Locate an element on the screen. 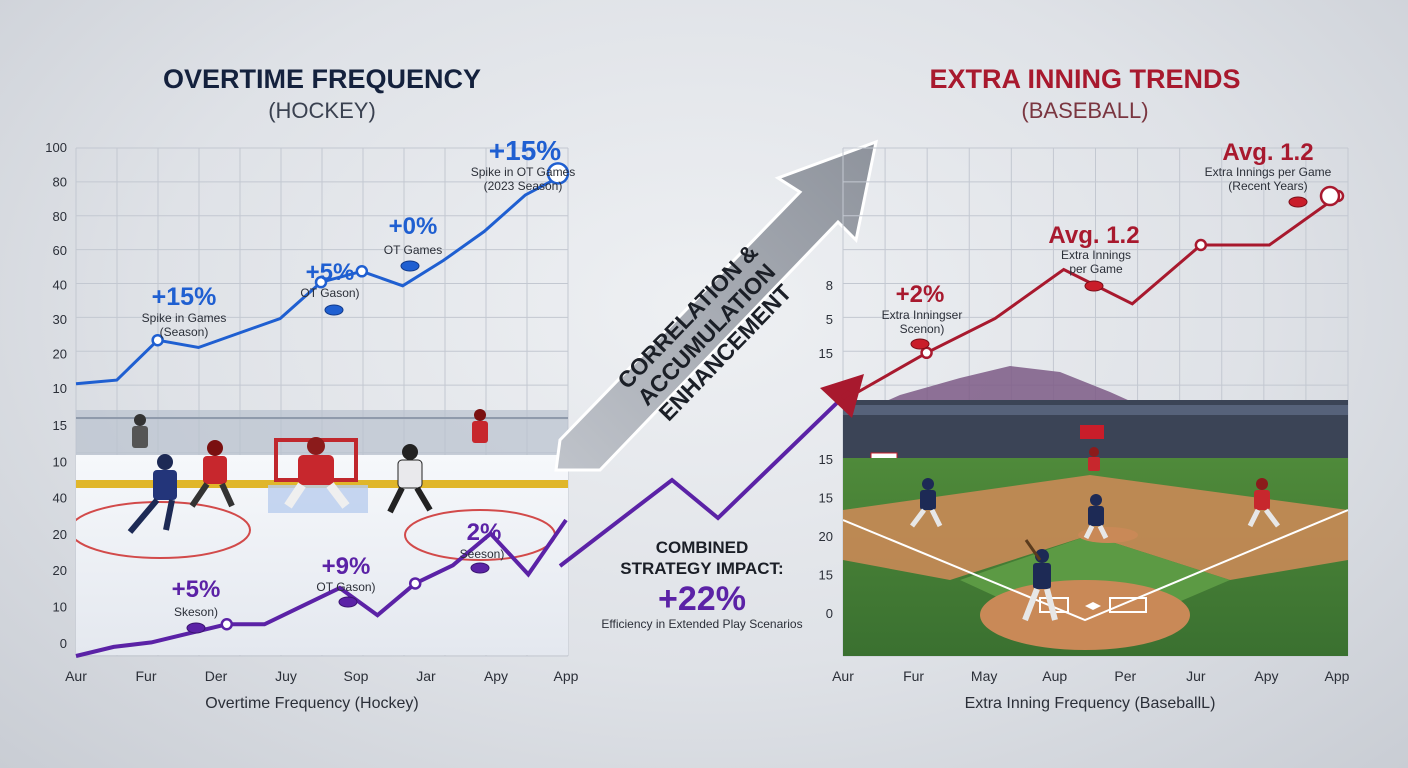 This screenshot has height=768, width=1408. annotation-line: OT Games is located at coordinates (413, 250).